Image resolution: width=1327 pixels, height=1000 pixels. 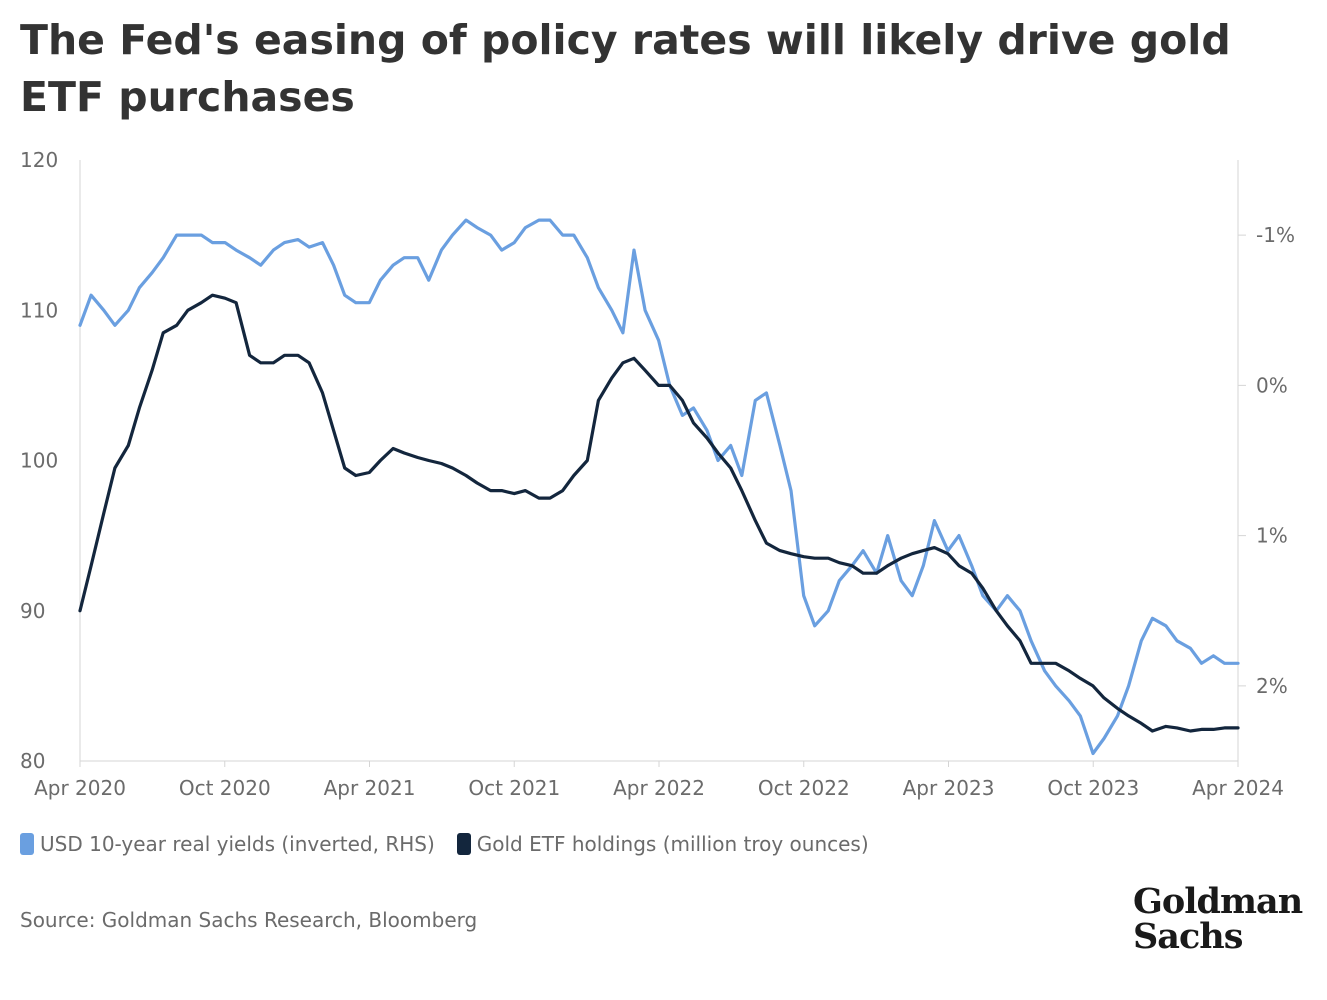 I want to click on x-tick-label: Apr 2020, so click(x=80, y=788).